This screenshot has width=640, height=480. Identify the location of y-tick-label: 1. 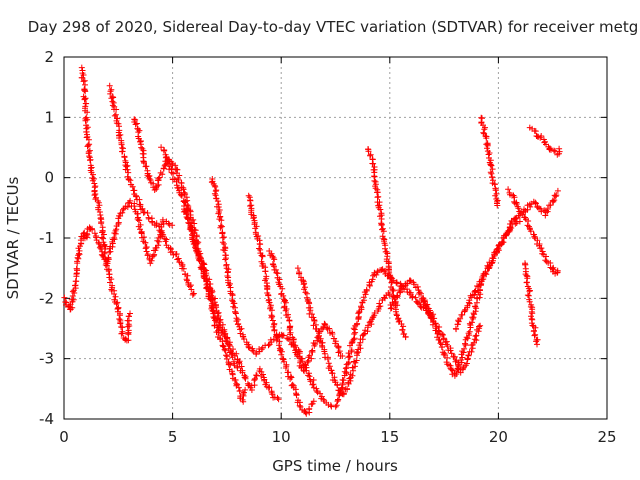
(49, 117).